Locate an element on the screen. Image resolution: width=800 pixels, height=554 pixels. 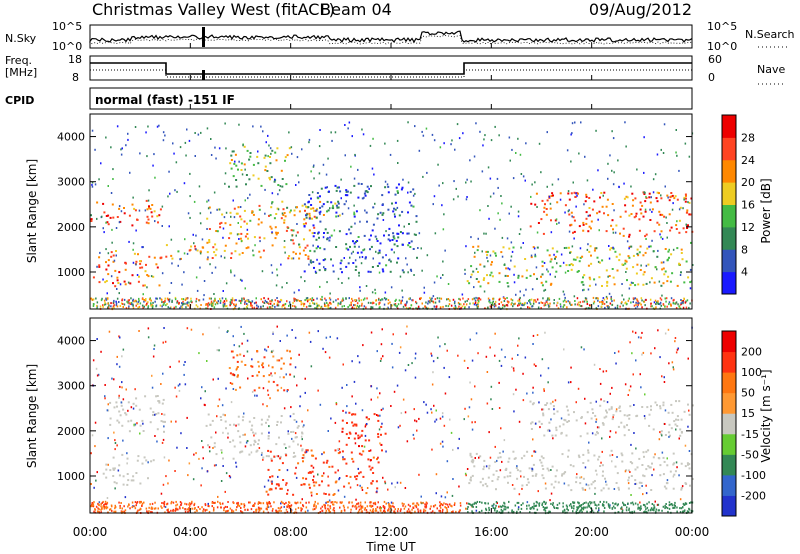
power-colorbar-tick: 20 is located at coordinates (748, 182).